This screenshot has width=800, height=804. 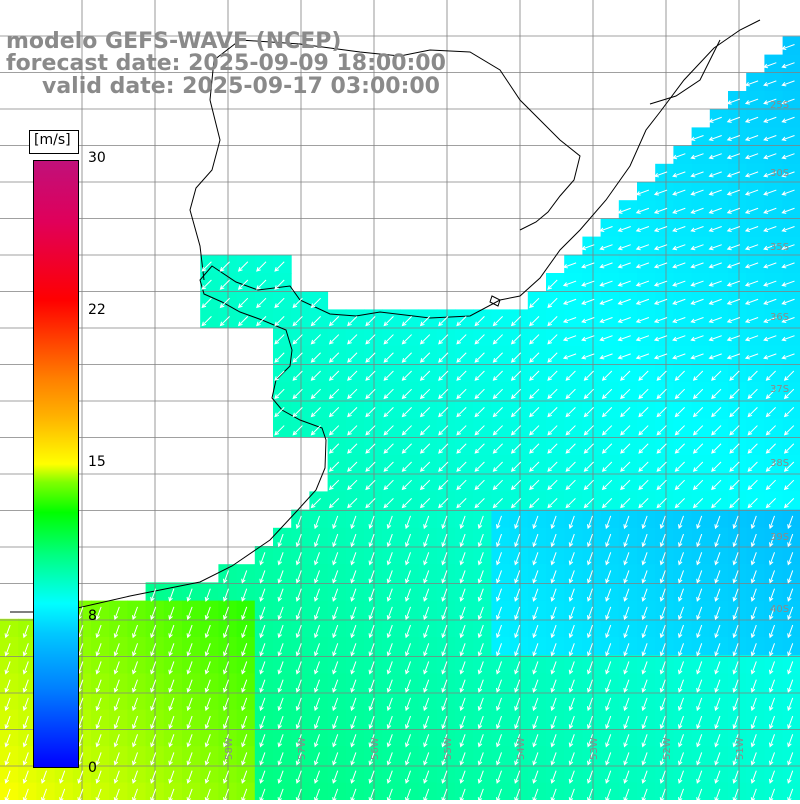 I want to click on longitude-labels: 58W 57W 56W 55W 54W 53W 52W 51W, so click(x=485, y=748).